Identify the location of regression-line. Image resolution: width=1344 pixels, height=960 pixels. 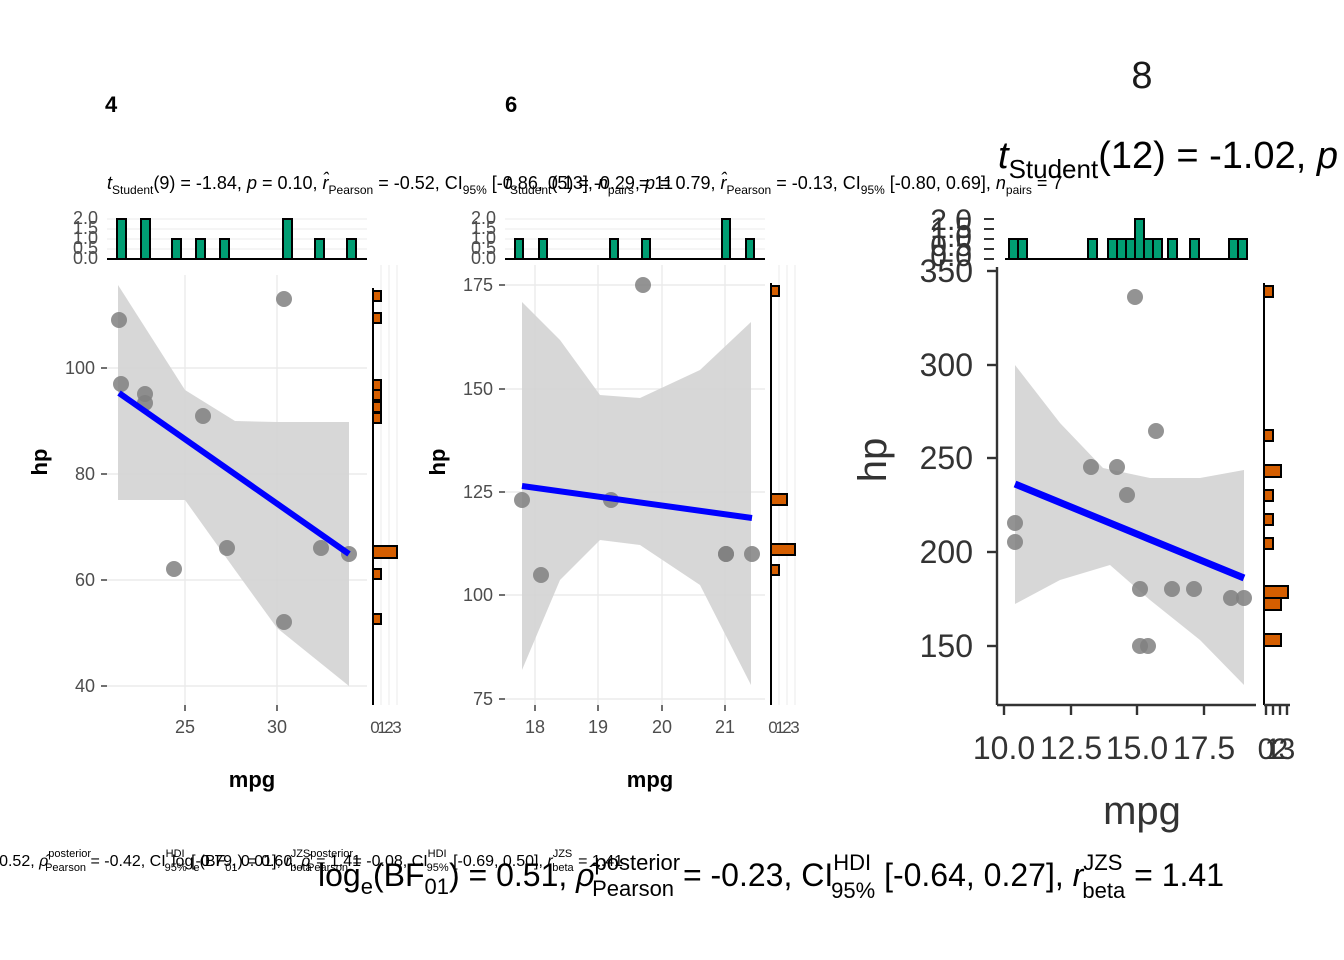
(637, 502).